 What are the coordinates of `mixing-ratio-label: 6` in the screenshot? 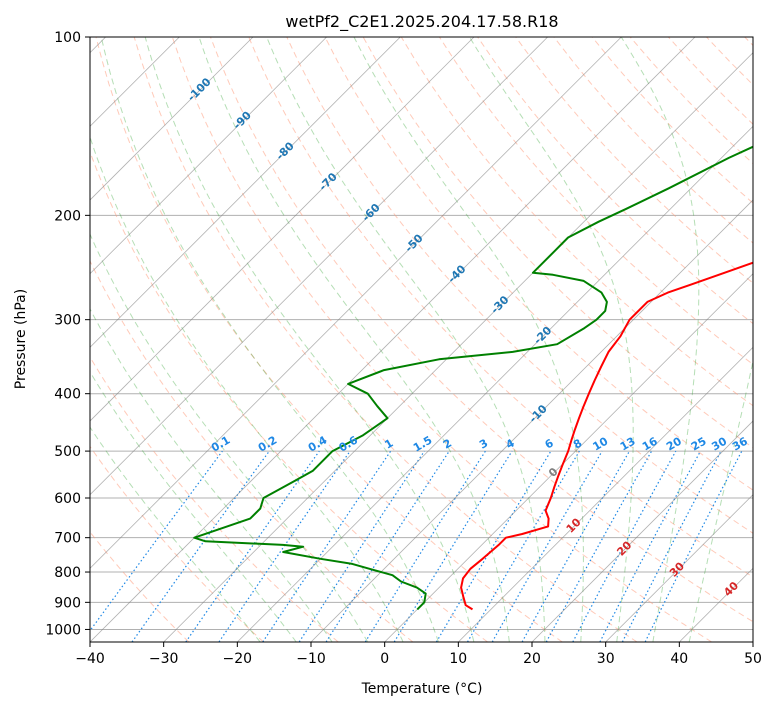 It's located at (549, 443).